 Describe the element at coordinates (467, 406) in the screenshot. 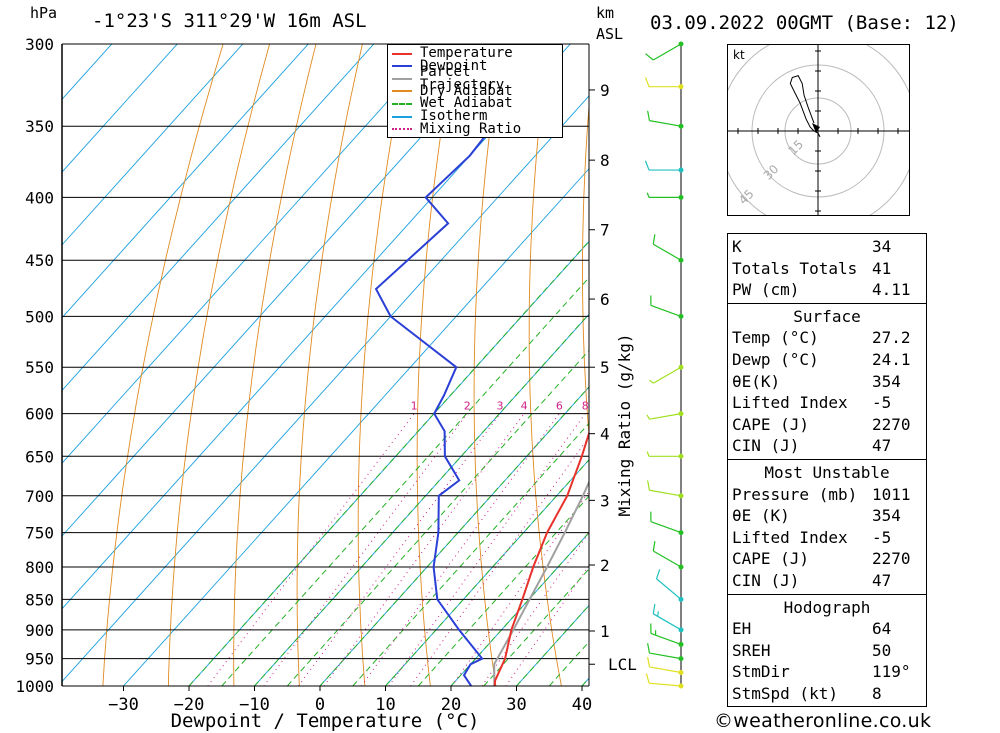

I see `mixing-ratio-label: 2` at that location.